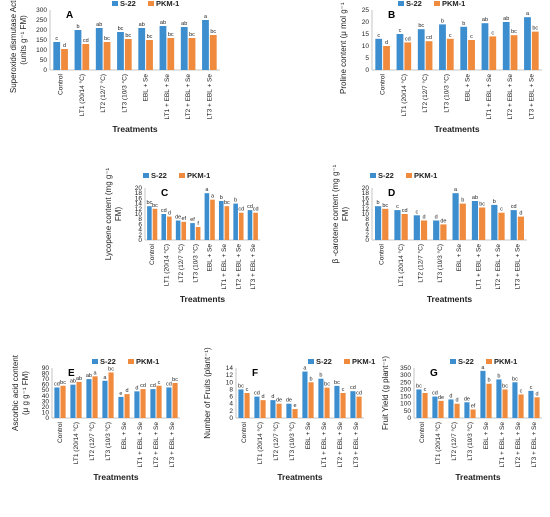 Image resolution: width=550 pixels, height=517 pixels. Describe the element at coordinates (408, 411) in the screenshot. I see `y-tick-label: 50` at that location.